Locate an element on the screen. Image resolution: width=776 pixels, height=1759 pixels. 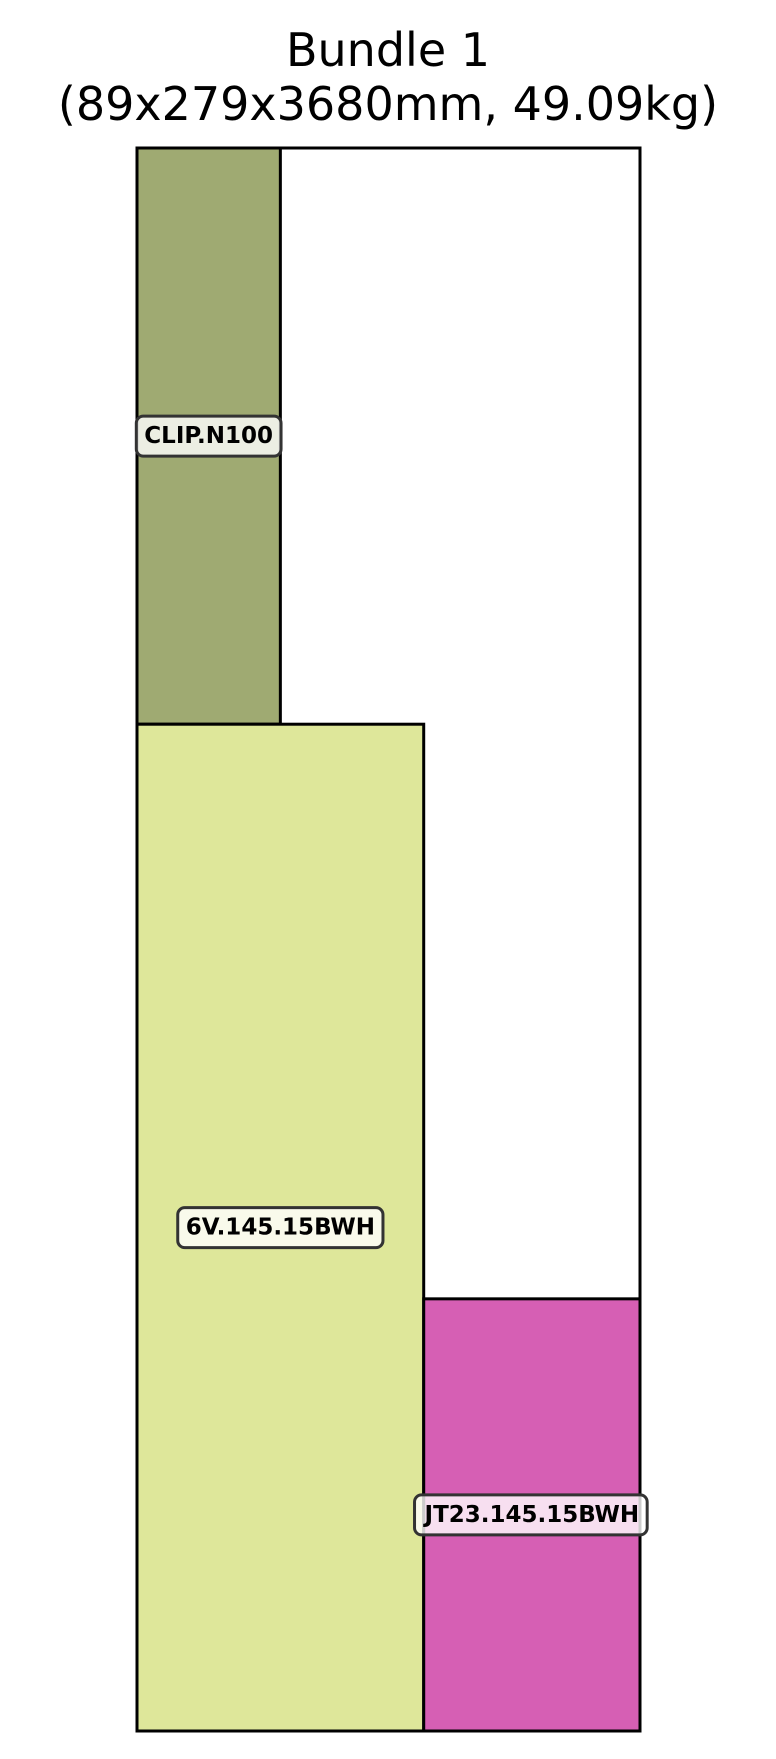
part-label-group: 6V.145.15BWH is located at coordinates (280, 1228).